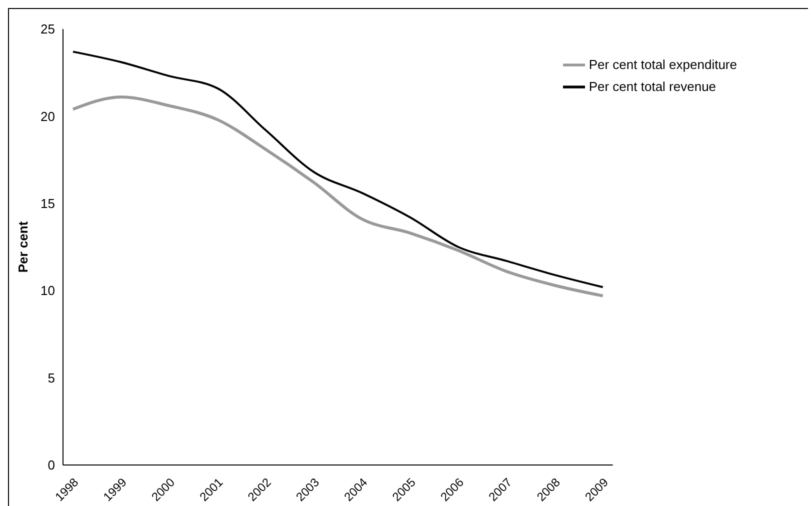 The height and width of the screenshot is (506, 811). Describe the element at coordinates (662, 64) in the screenshot. I see `legend-label: Per cent total expenditure` at that location.